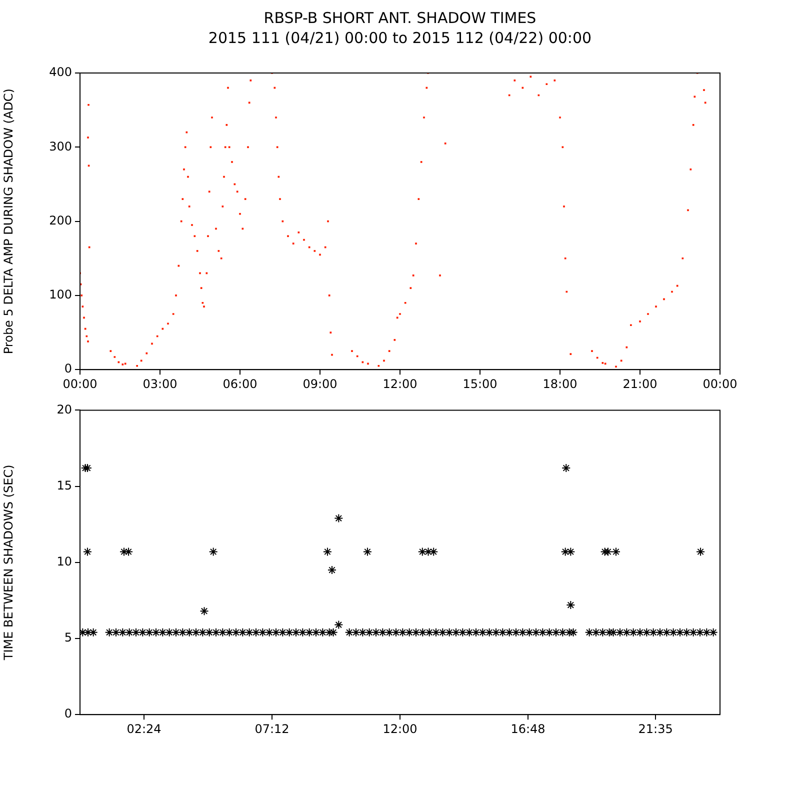 The image size is (800, 800). Describe the element at coordinates (160, 383) in the screenshot. I see `x-tick-label: 03:00` at that location.